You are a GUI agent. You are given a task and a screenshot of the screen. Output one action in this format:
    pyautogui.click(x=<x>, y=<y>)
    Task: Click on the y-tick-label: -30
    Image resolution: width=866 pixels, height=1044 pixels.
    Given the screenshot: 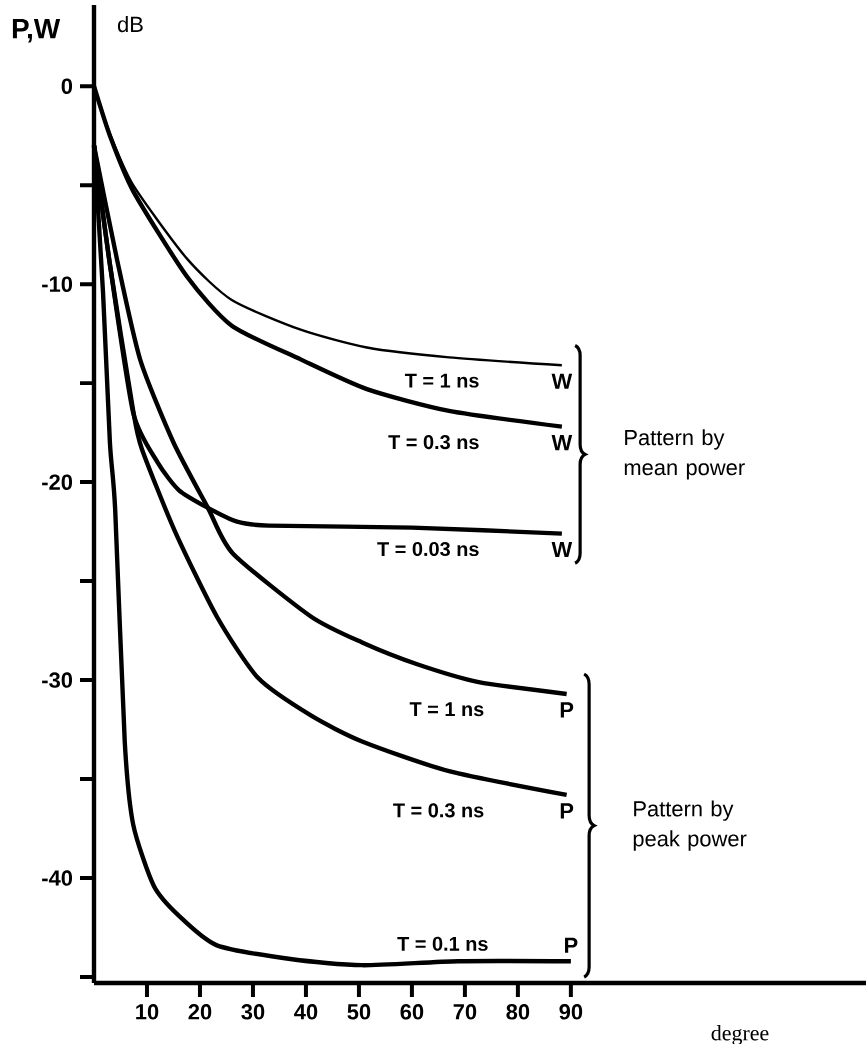 What is the action you would take?
    pyautogui.click(x=57, y=680)
    